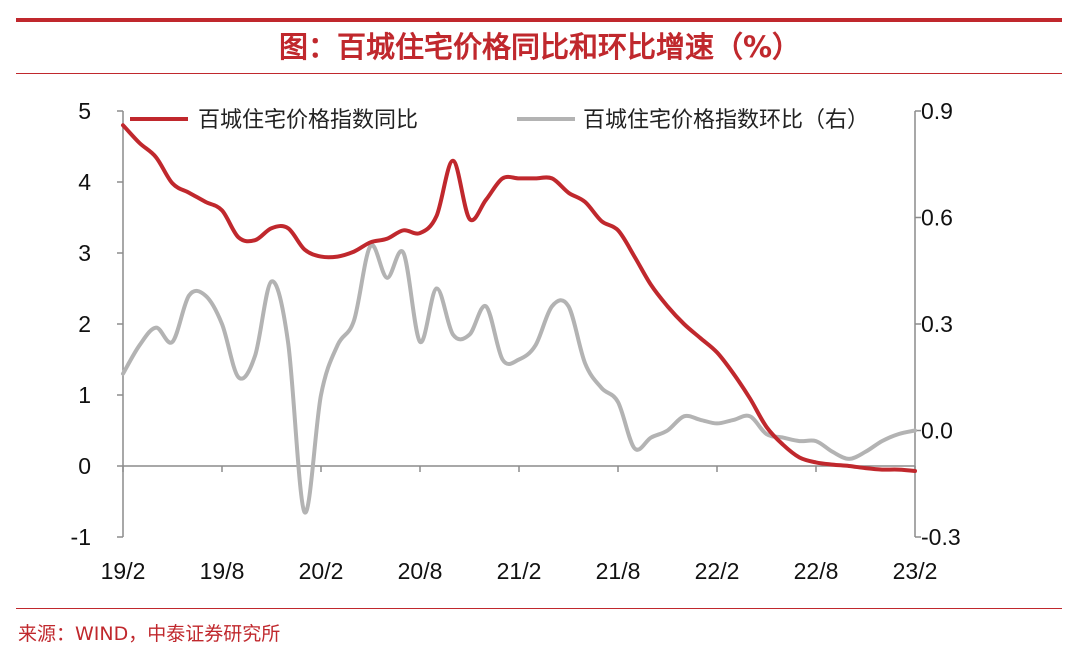 Image resolution: width=1080 pixels, height=663 pixels. I want to click on left-tick-label: 5, so click(84, 111).